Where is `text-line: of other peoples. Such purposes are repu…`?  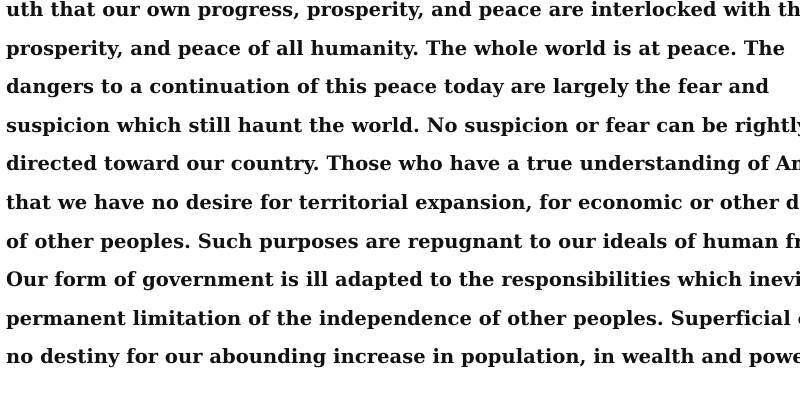 text-line: of other peoples. Such purposes are repu… is located at coordinates (403, 241).